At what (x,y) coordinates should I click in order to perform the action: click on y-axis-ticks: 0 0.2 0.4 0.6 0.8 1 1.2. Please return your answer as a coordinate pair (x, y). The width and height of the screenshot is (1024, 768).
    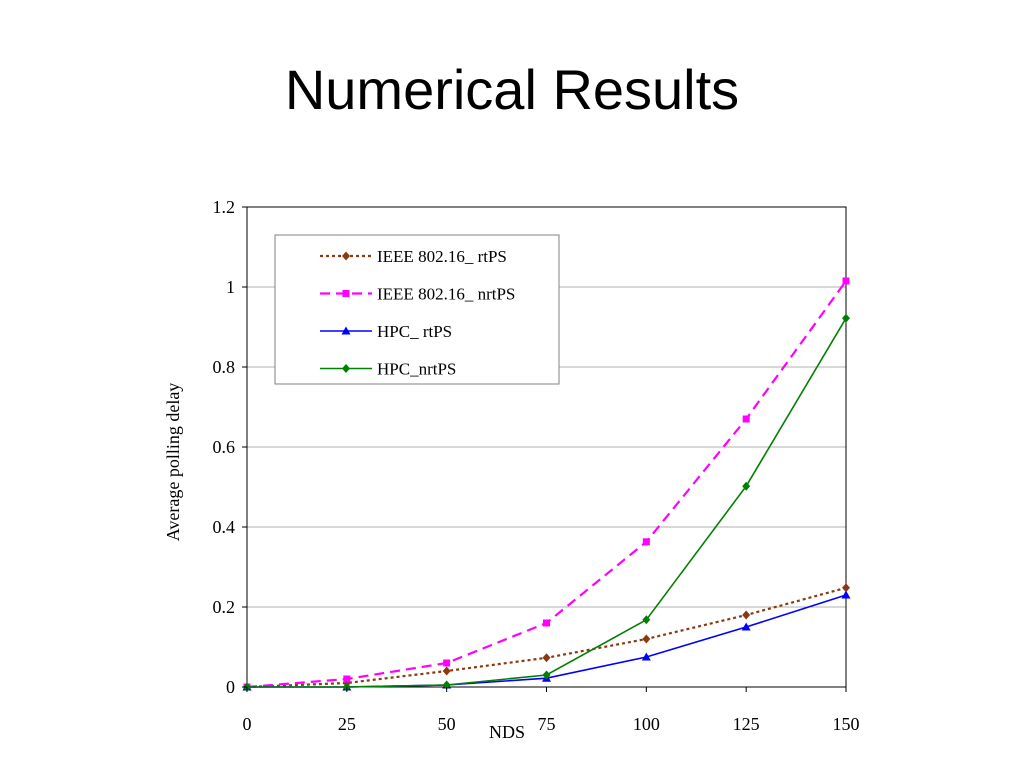
    Looking at the image, I should click on (230, 447).